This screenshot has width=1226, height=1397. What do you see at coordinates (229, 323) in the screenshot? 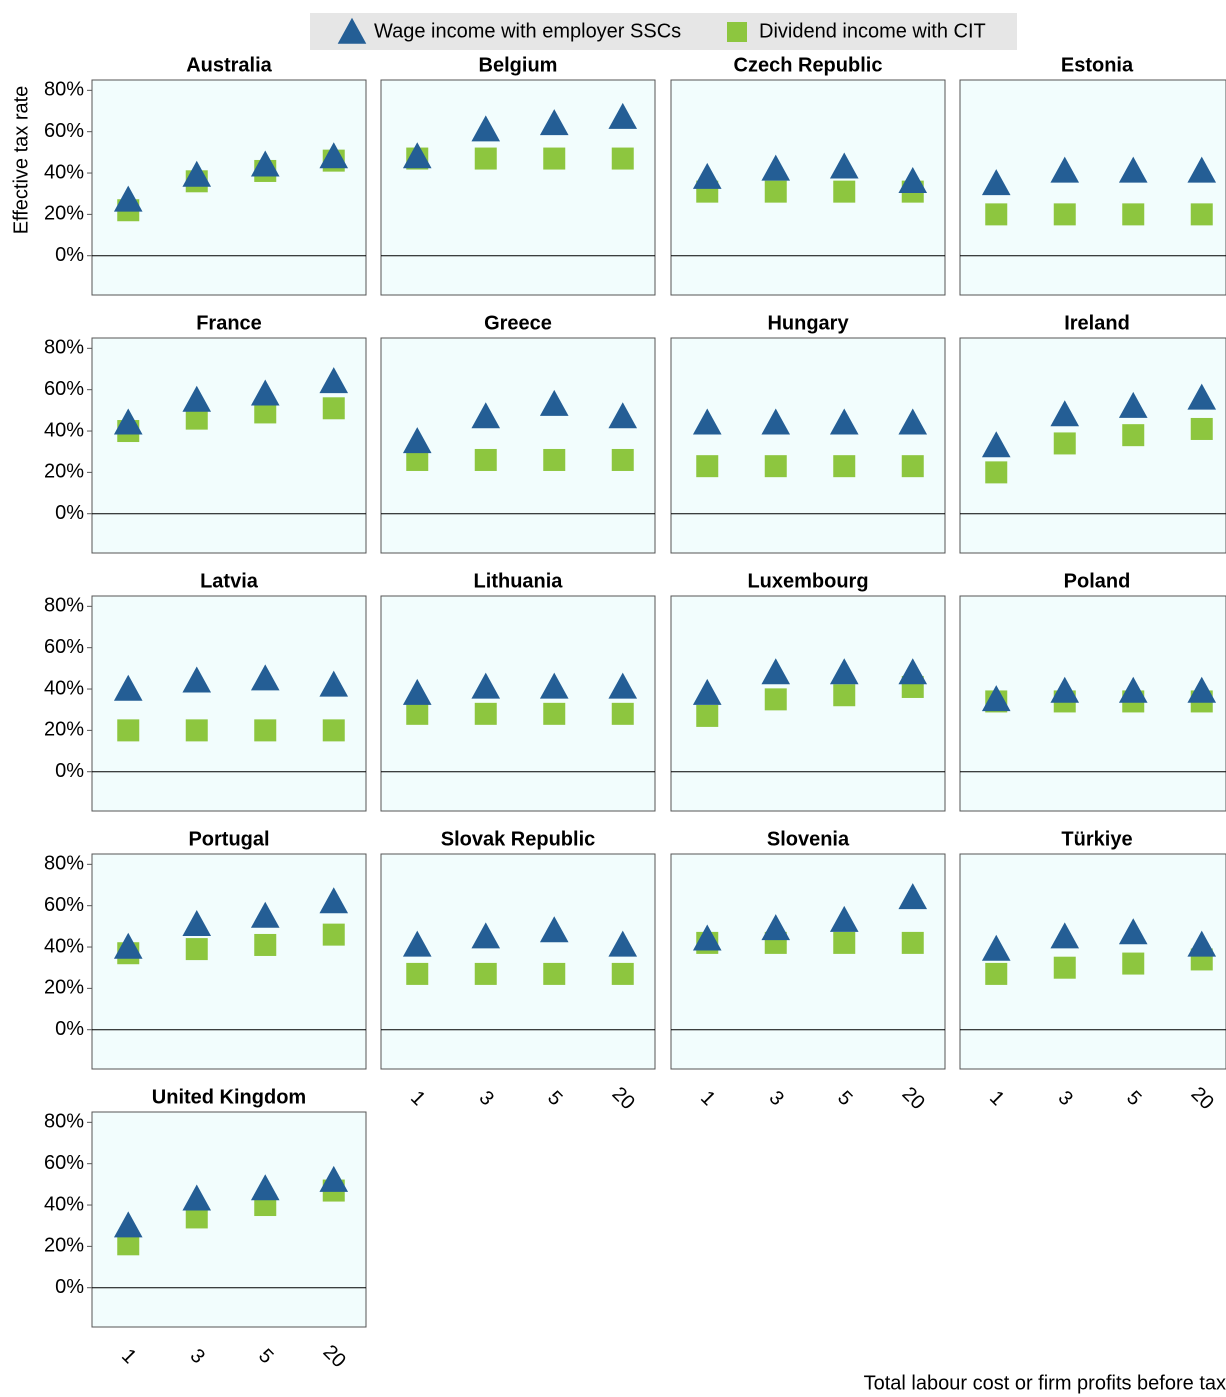
I see `panel-title: France` at bounding box center [229, 323].